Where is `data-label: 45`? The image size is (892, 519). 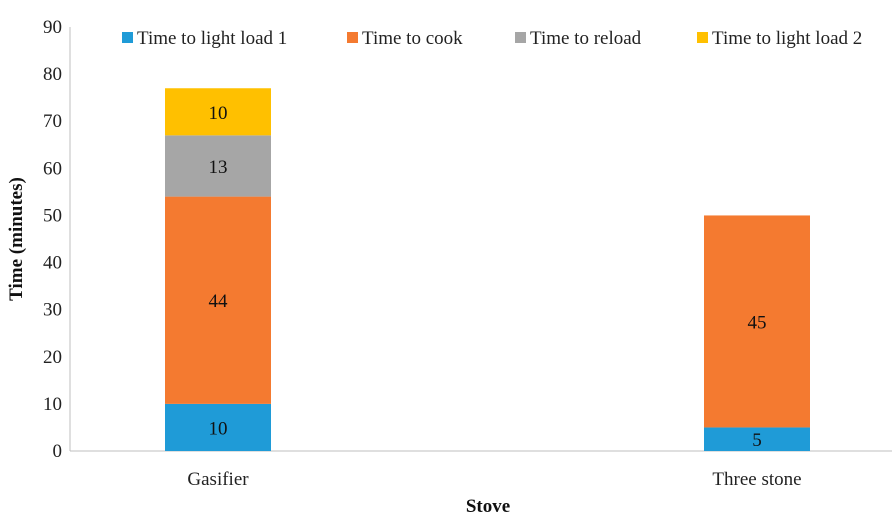 data-label: 45 is located at coordinates (757, 322).